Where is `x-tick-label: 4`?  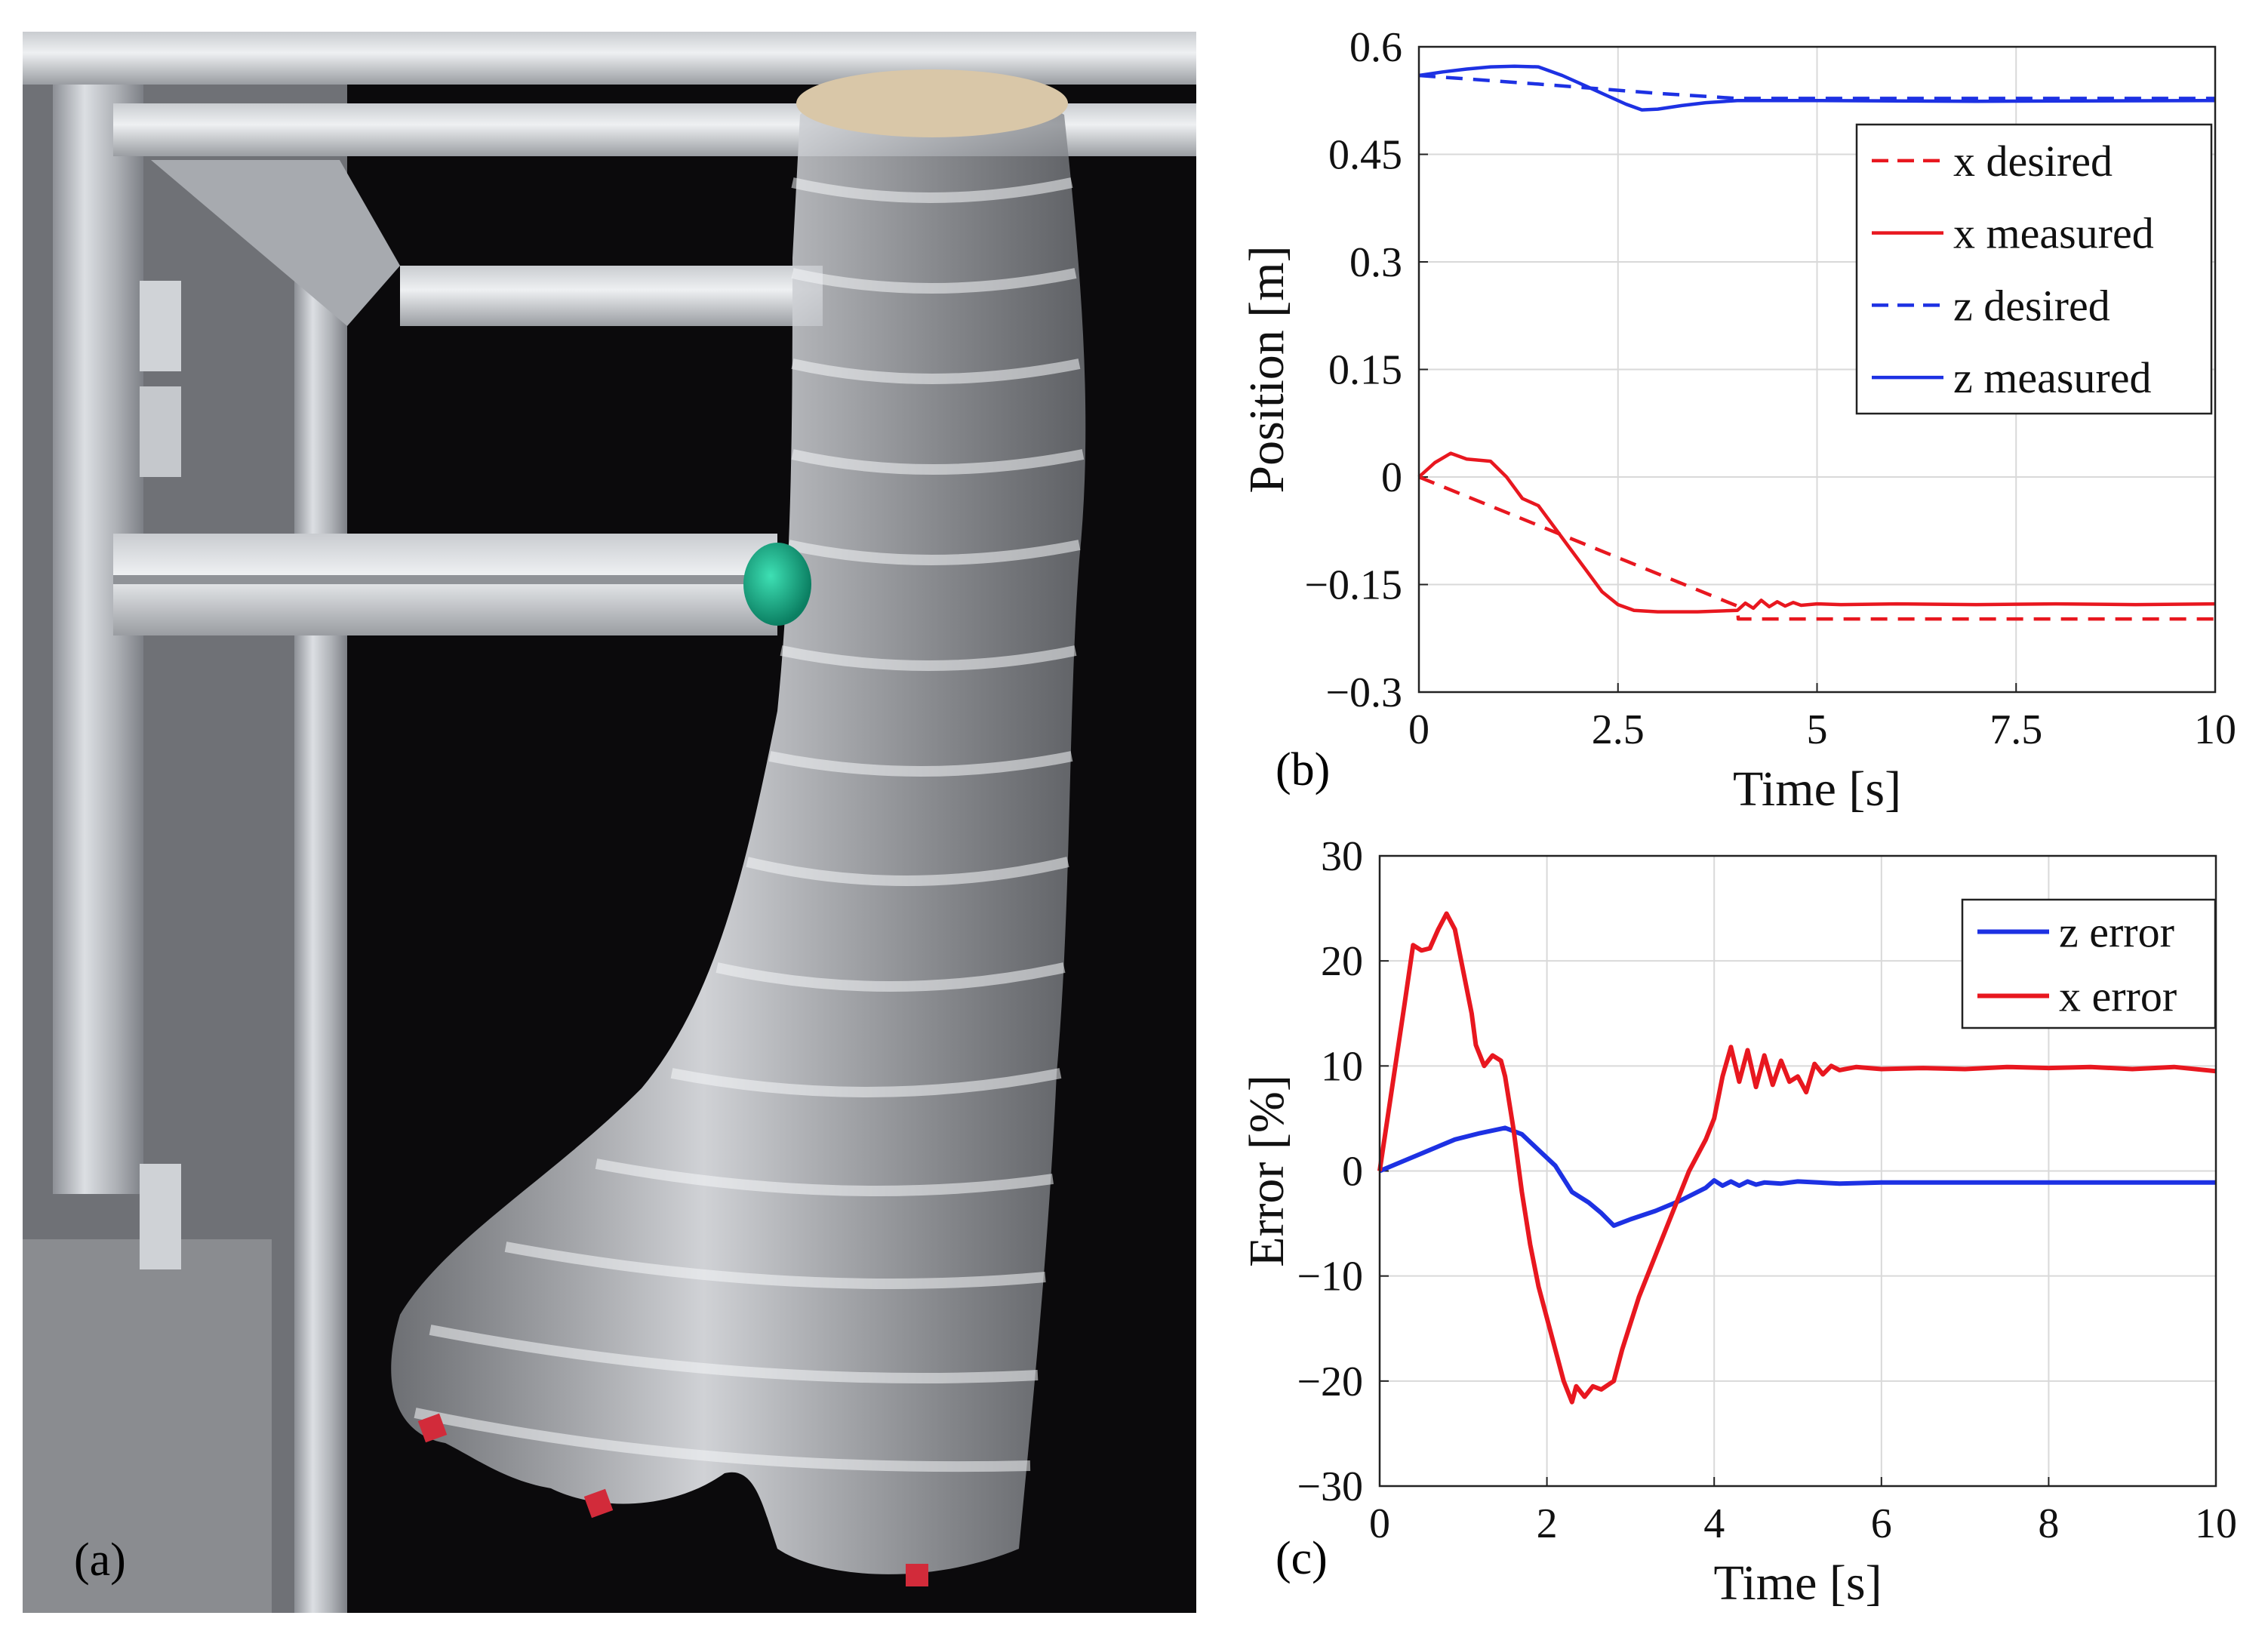
x-tick-label: 4 is located at coordinates (1714, 1523).